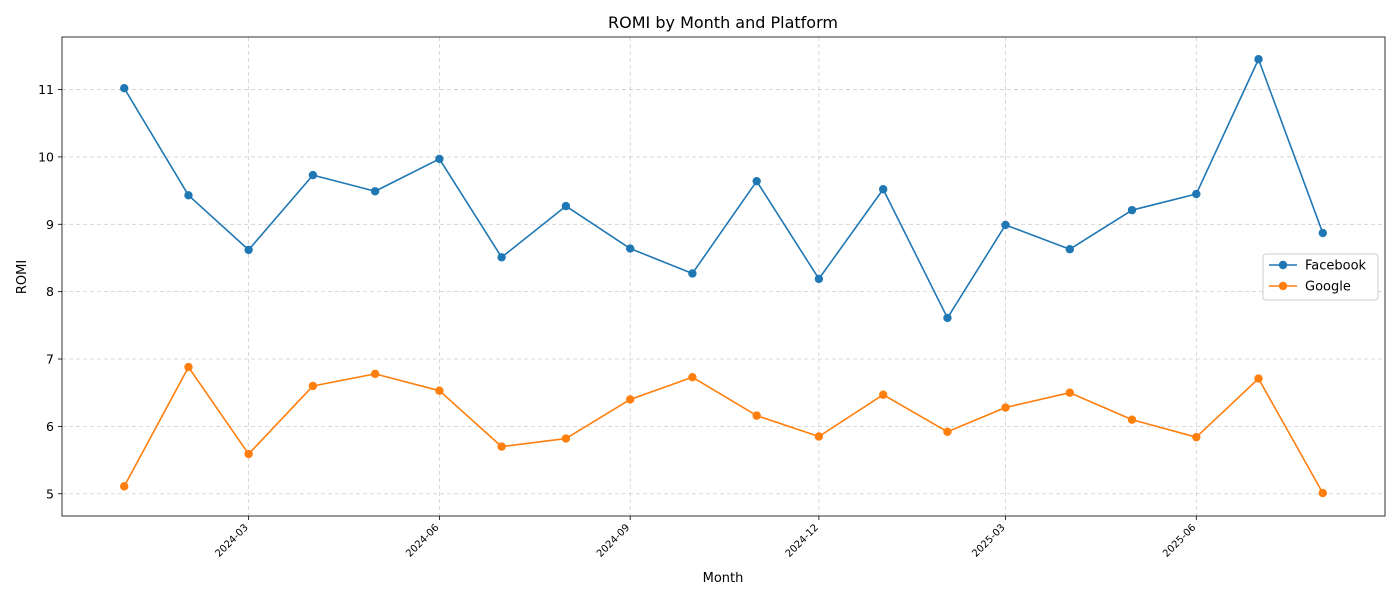 This screenshot has height=600, width=1400. I want to click on legend-marker-facebook, so click(1283, 265).